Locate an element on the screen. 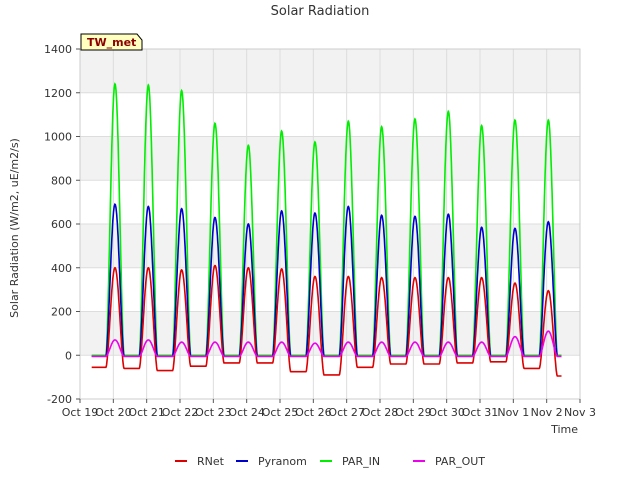 The image size is (640, 480). station-badge: TW_met is located at coordinates (111, 42).